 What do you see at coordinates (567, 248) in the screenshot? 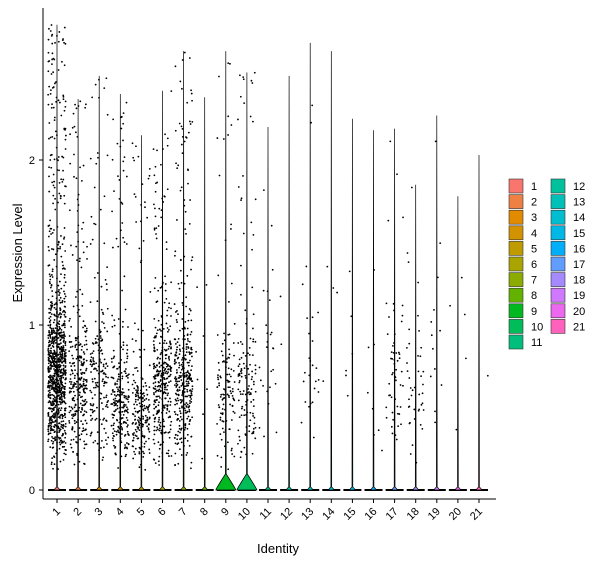
I see `legend-item-16: 16` at bounding box center [567, 248].